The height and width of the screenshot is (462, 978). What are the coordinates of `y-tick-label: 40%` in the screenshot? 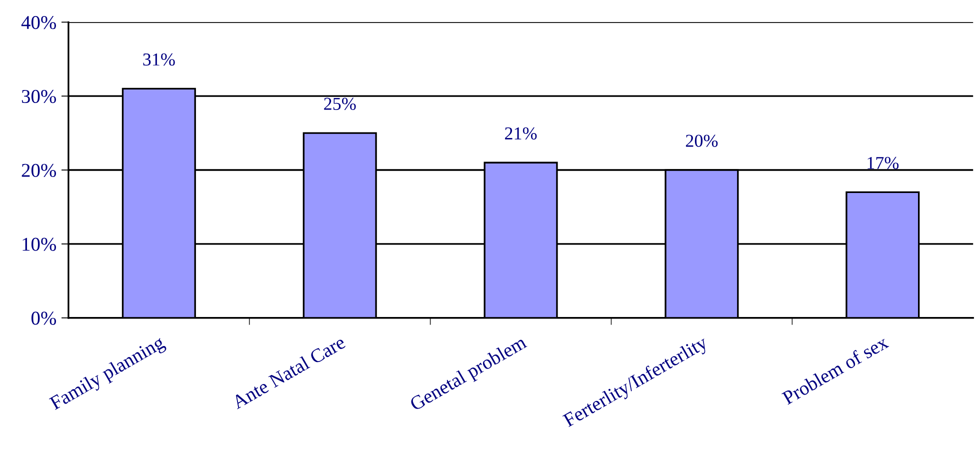 It's located at (38, 23).